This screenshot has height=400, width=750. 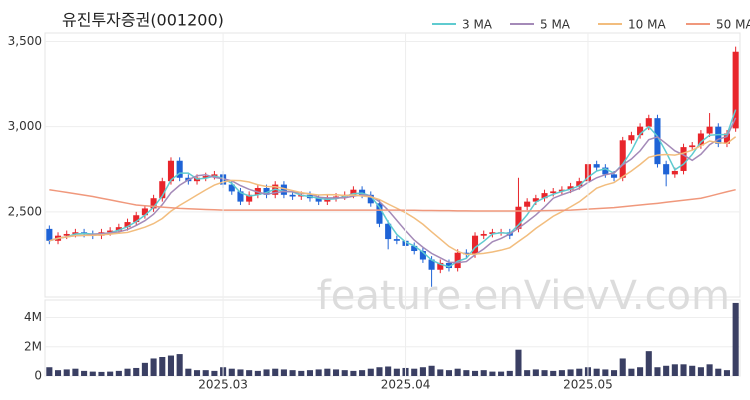 What do you see at coordinates (392, 200) in the screenshot?
I see `ma-line` at bounding box center [392, 200].